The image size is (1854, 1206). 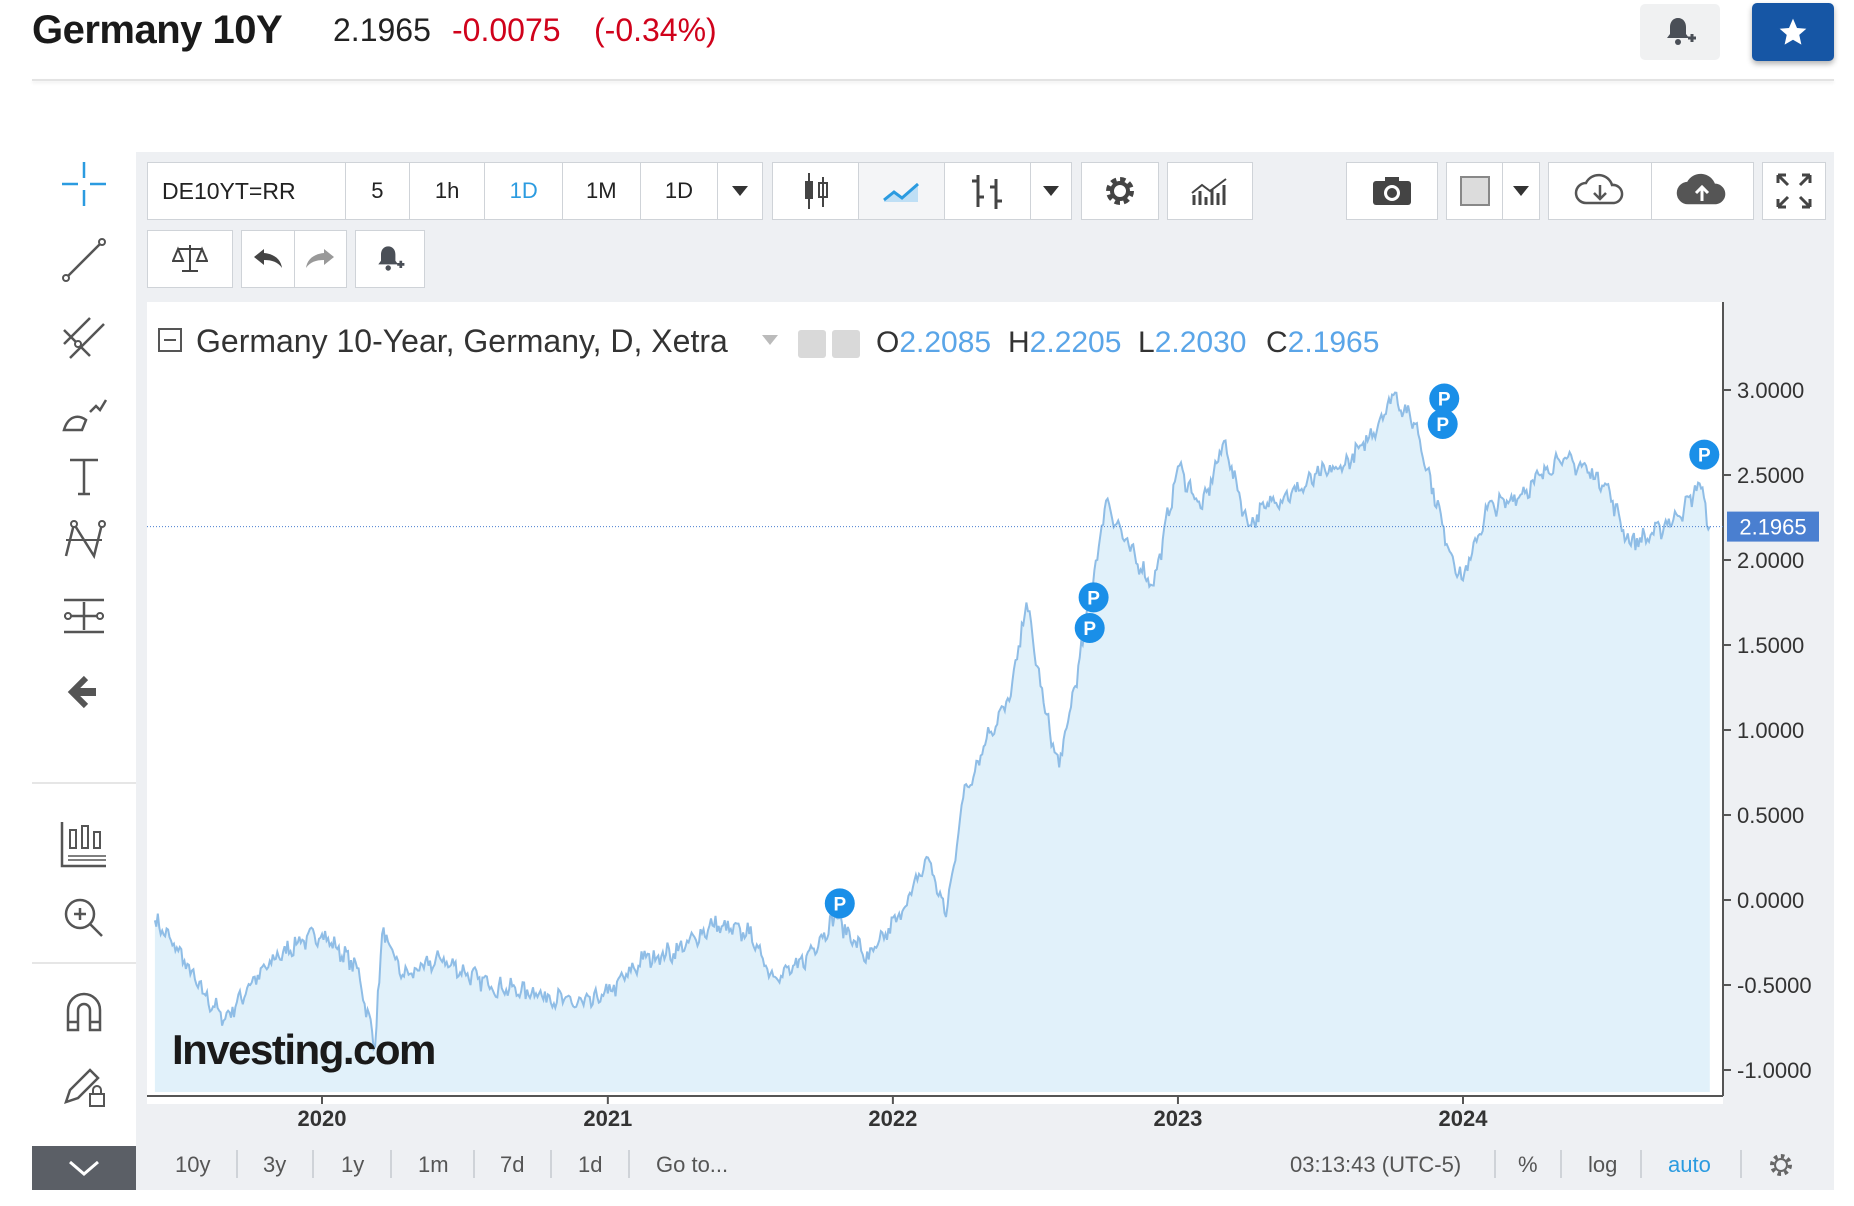 What do you see at coordinates (1392, 191) in the screenshot?
I see `snapshot-button` at bounding box center [1392, 191].